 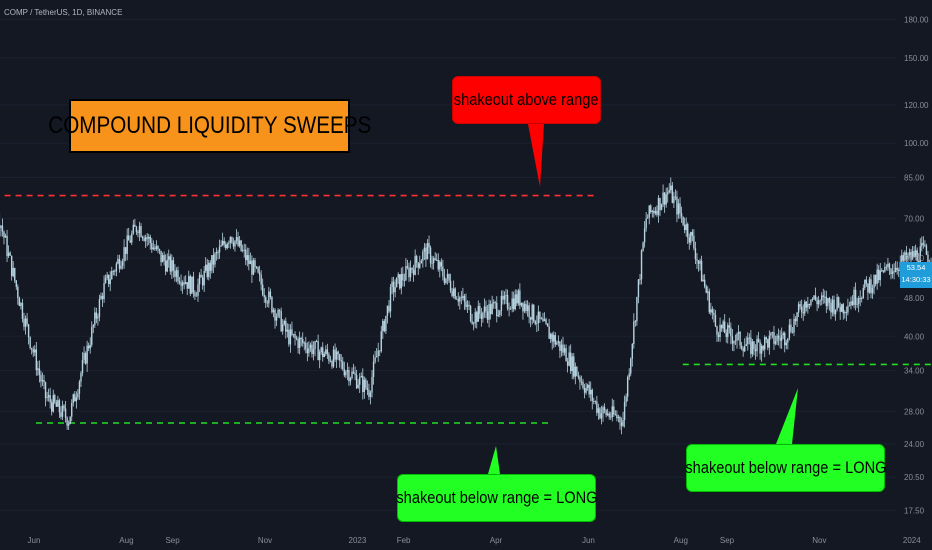 What do you see at coordinates (496, 498) in the screenshot?
I see `callout-bottom-left: shakeout below range = LONG` at bounding box center [496, 498].